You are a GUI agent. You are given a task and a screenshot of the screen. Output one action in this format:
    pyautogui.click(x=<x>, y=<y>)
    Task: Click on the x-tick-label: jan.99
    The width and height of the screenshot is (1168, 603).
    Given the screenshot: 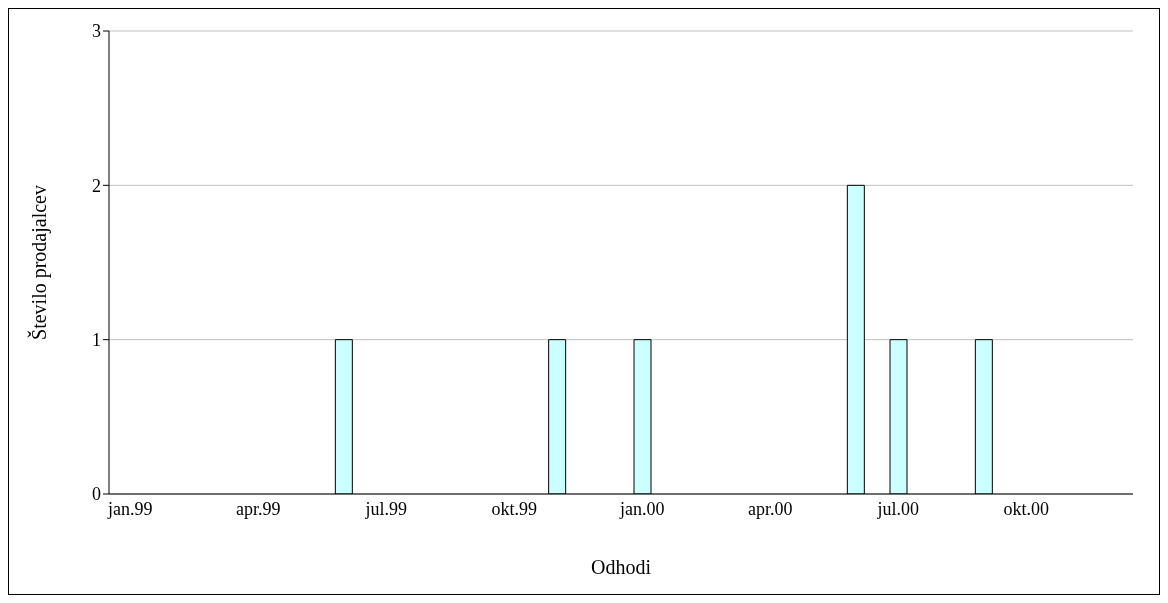 What is the action you would take?
    pyautogui.click(x=130, y=508)
    